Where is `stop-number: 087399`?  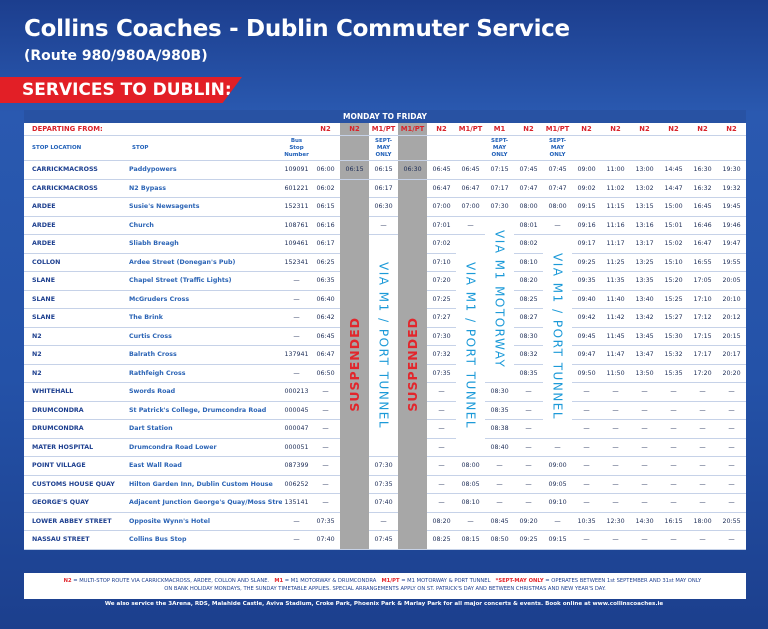
stop-number: 087399 is located at coordinates (297, 466).